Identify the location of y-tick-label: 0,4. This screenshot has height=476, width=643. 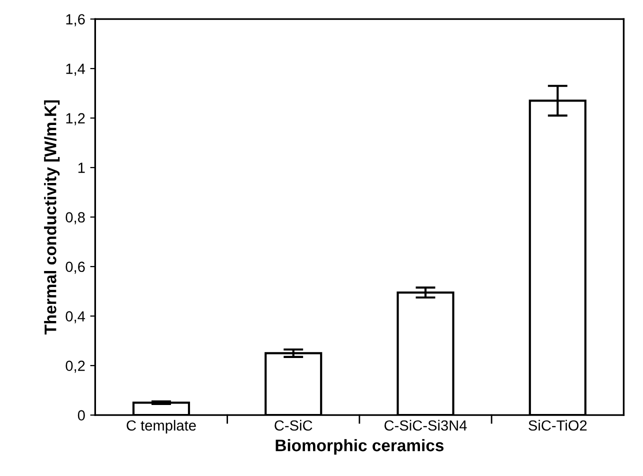
(76, 317).